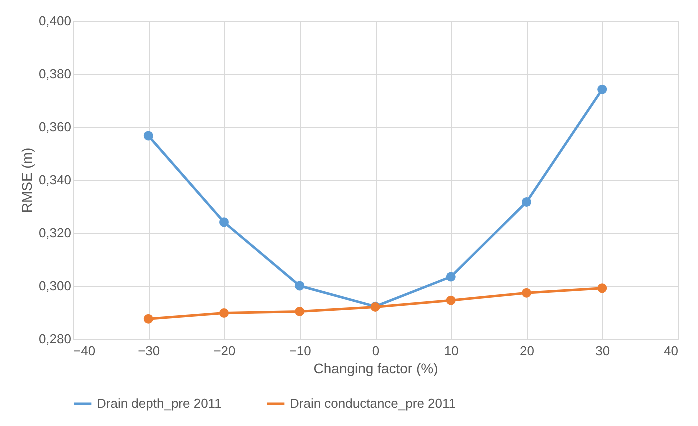 The image size is (698, 426). I want to click on y-tick-label: 0,400, so click(55, 21).